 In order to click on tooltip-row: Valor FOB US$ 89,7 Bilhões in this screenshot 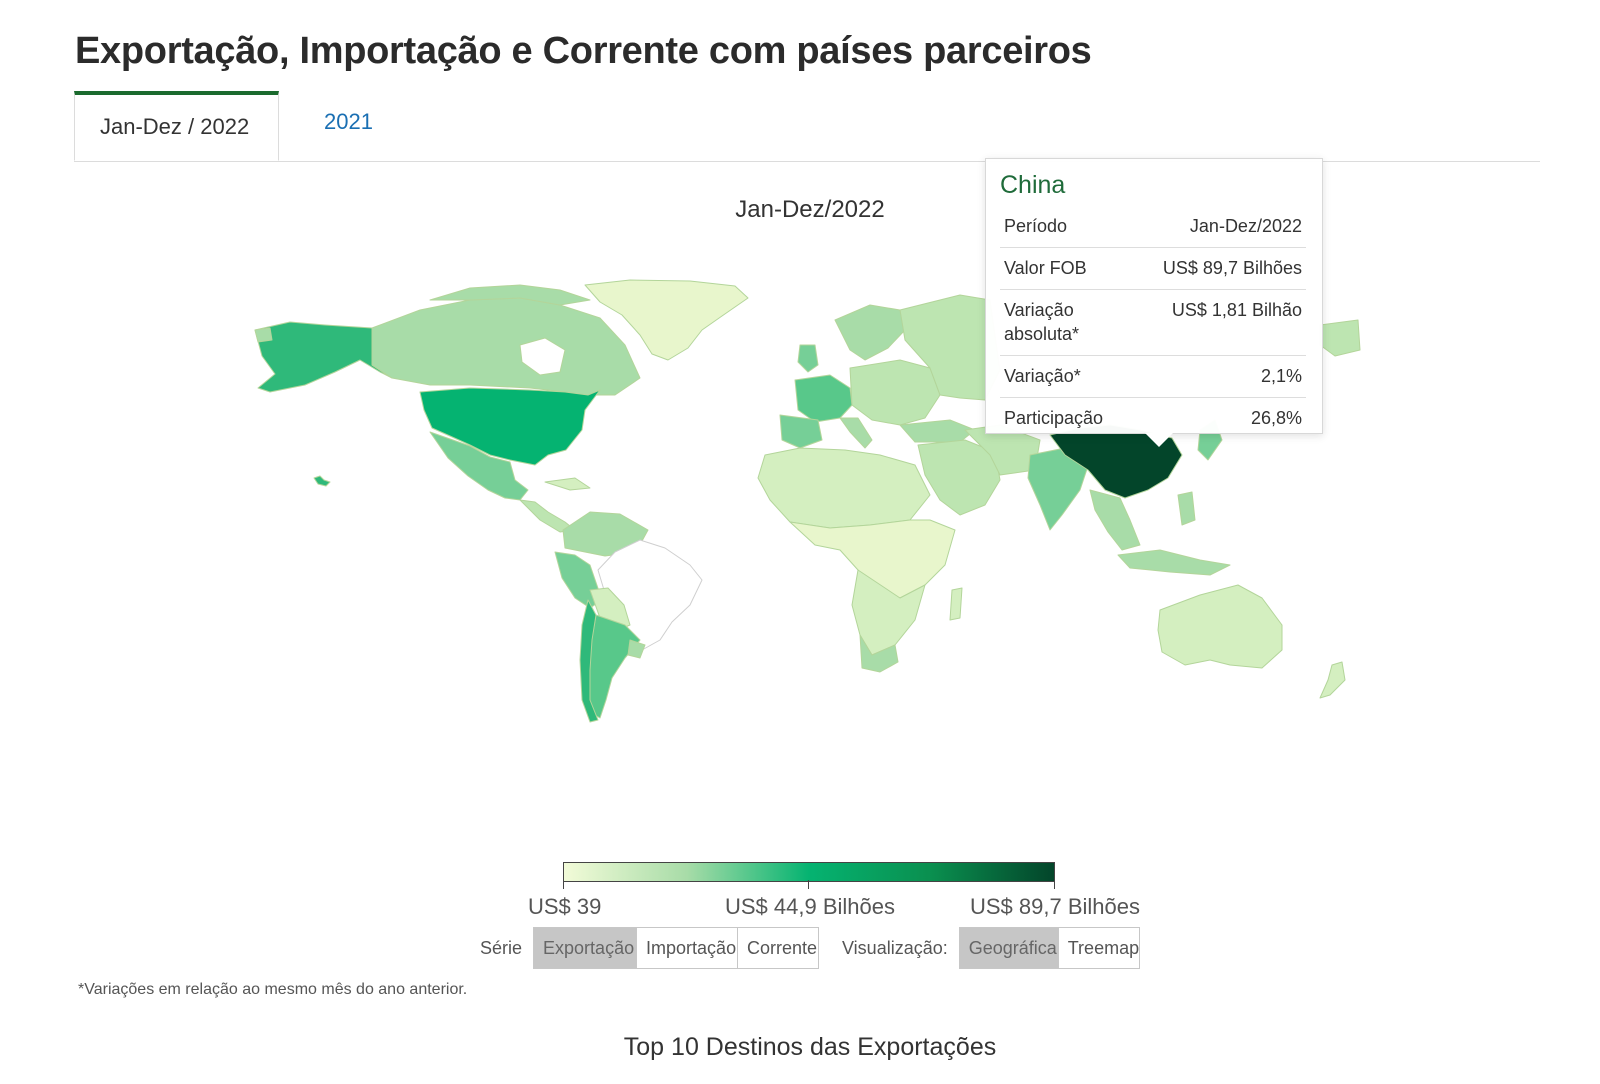, I will do `click(1153, 268)`.